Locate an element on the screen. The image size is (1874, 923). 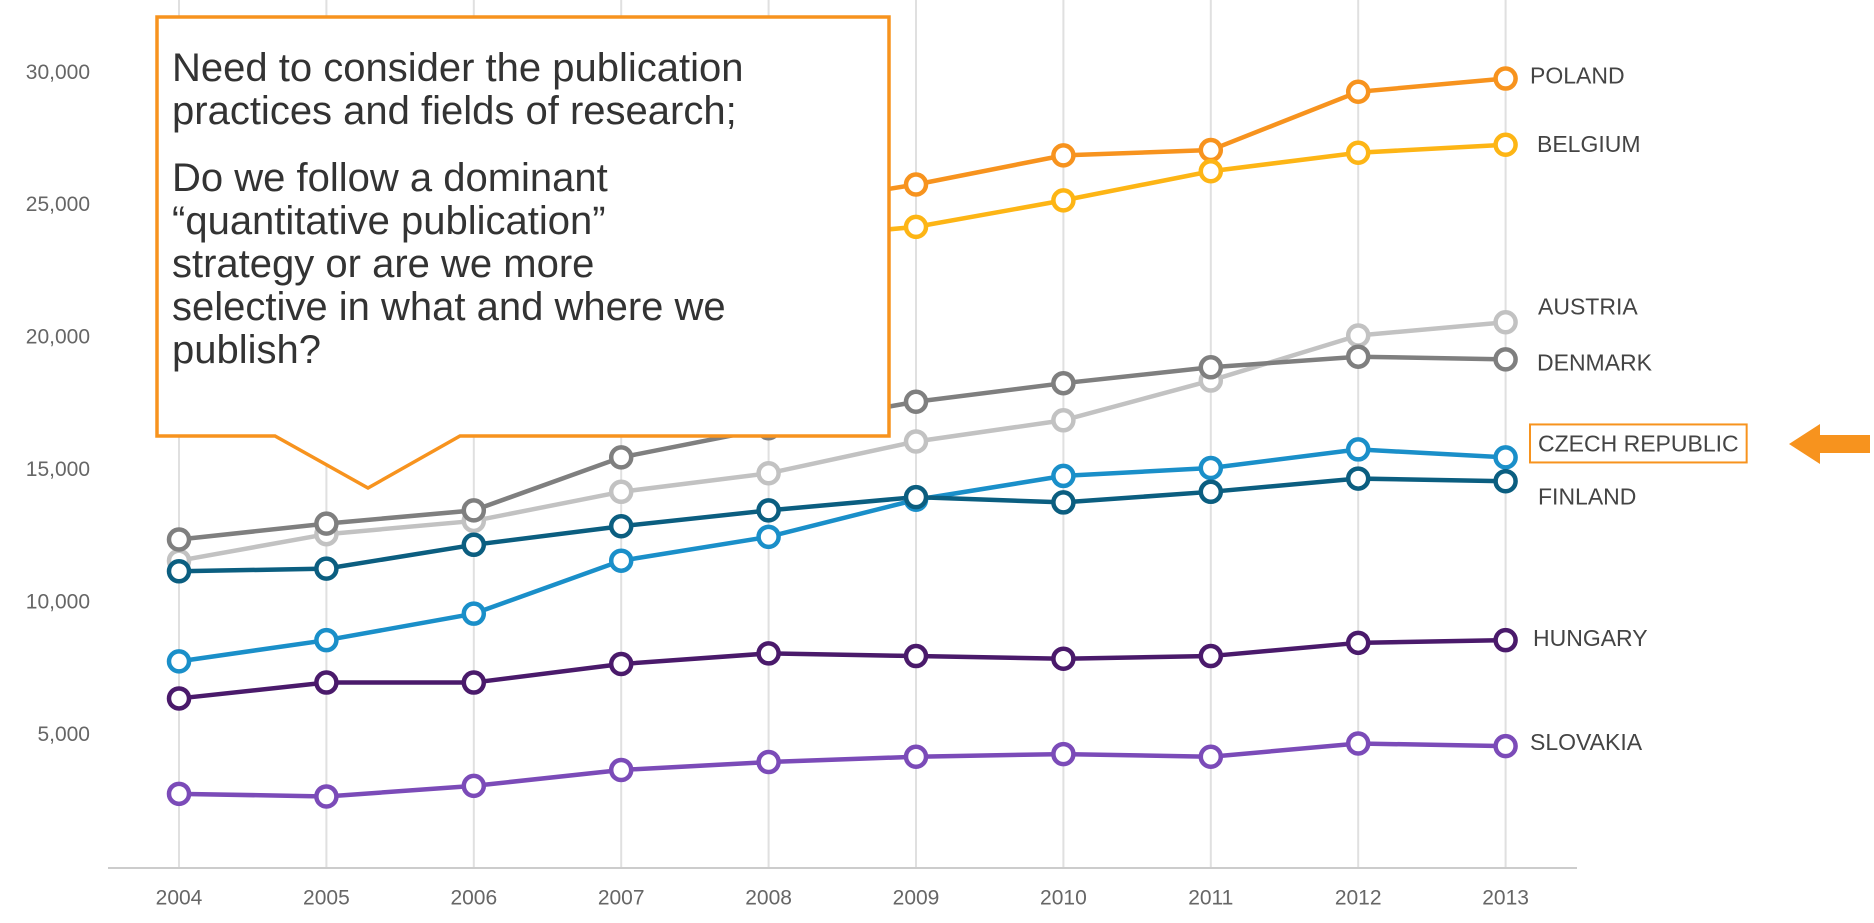
label-highlight is located at coordinates (1638, 443).